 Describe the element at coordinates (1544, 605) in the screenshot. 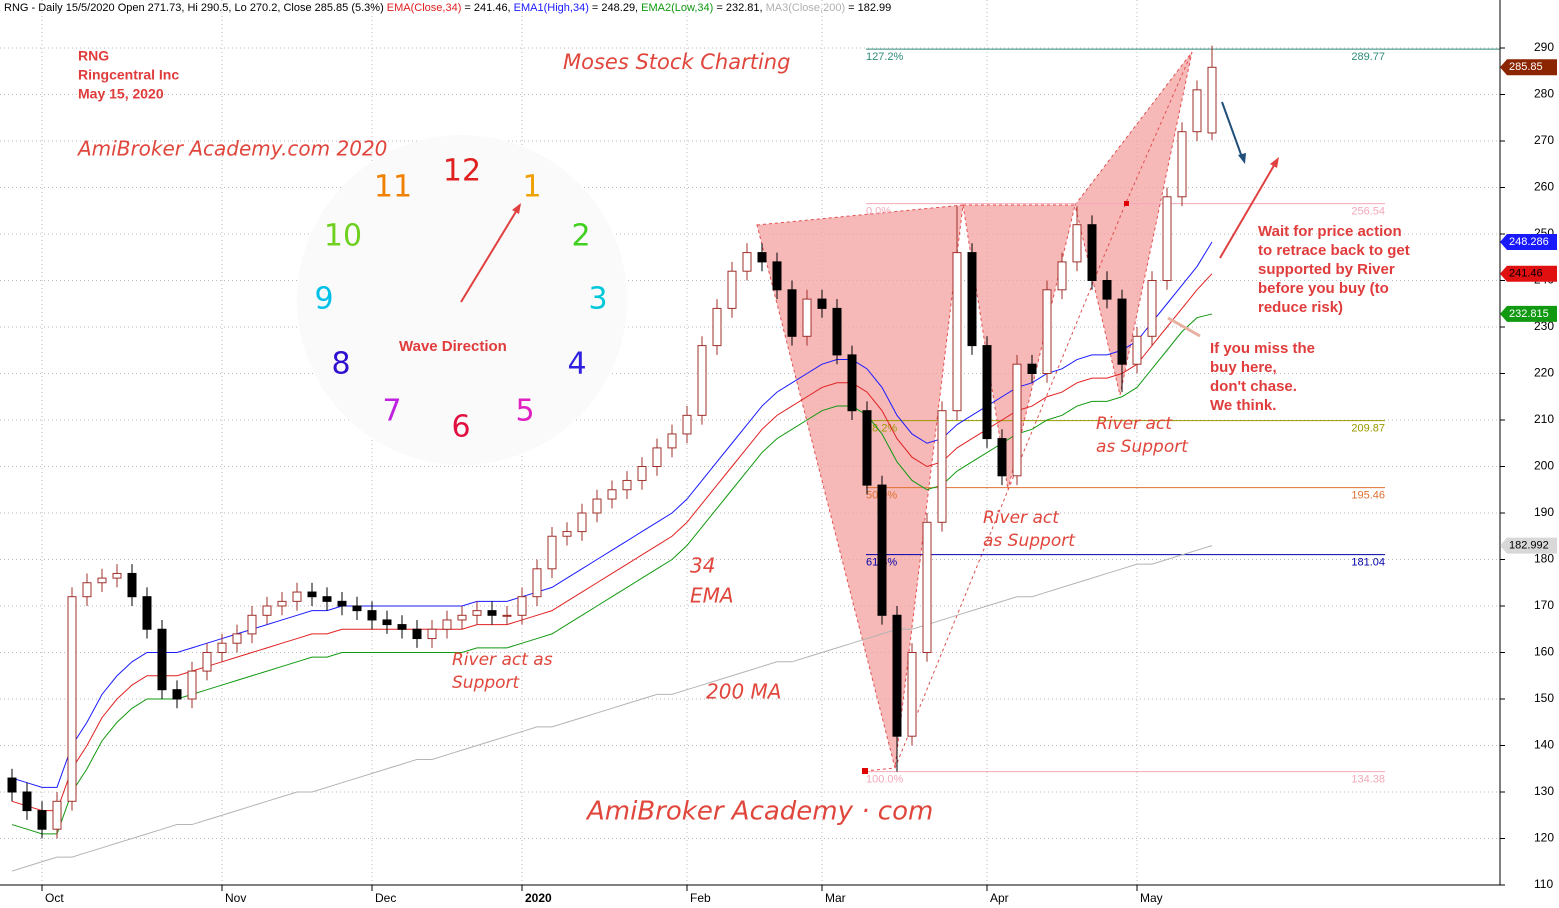

I see `y-tick-label: 170` at that location.